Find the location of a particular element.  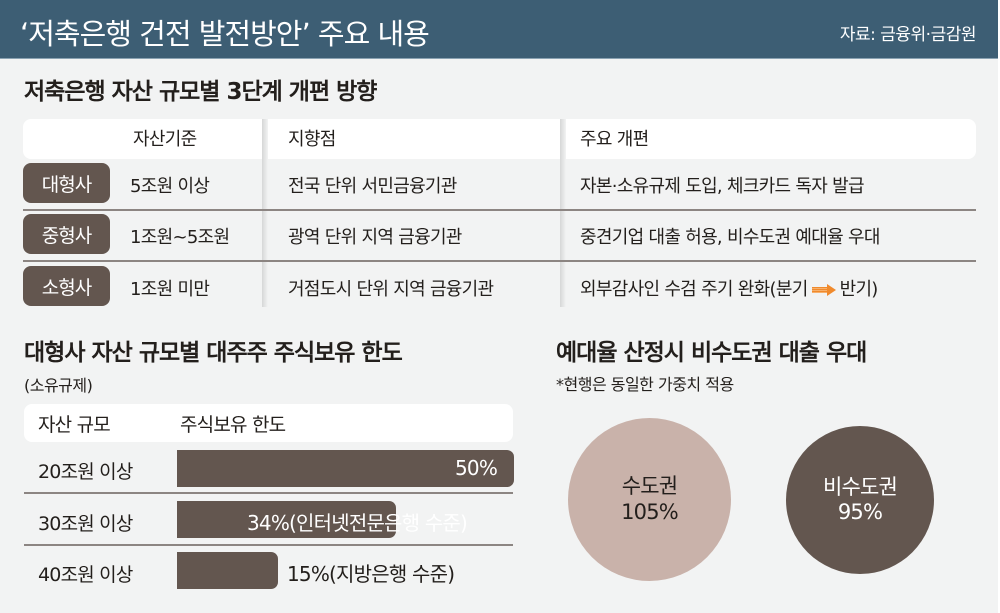

main-reform: 자본·소유규제 도입, 체크카드 독자 발급 is located at coordinates (722, 186).